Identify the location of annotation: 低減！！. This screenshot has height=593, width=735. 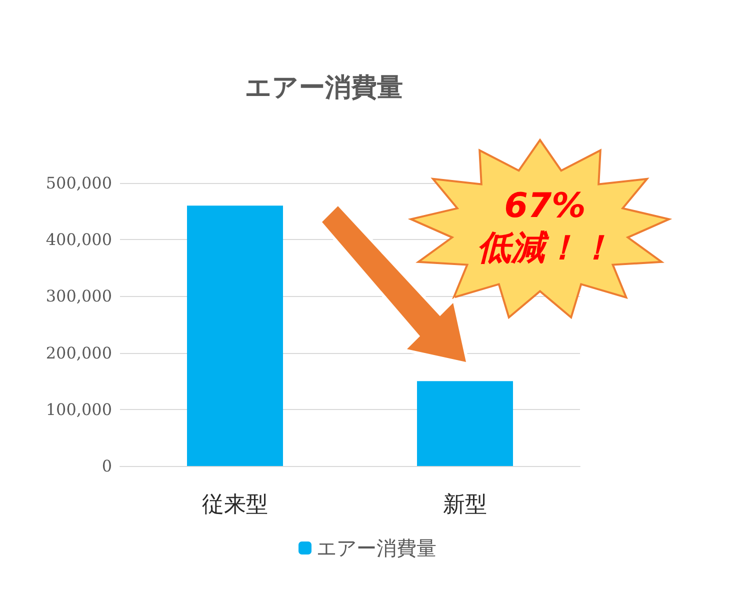
(545, 248).